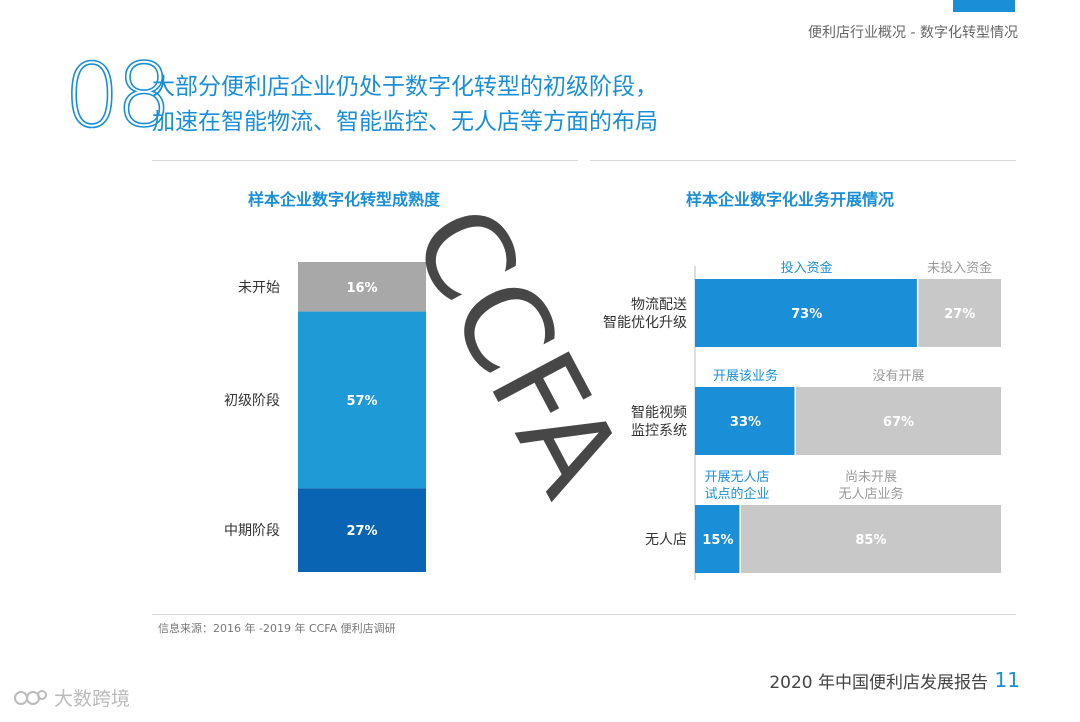  I want to click on header-subtitle: 便利店行业概况 - 数字化转型情况, so click(913, 33).